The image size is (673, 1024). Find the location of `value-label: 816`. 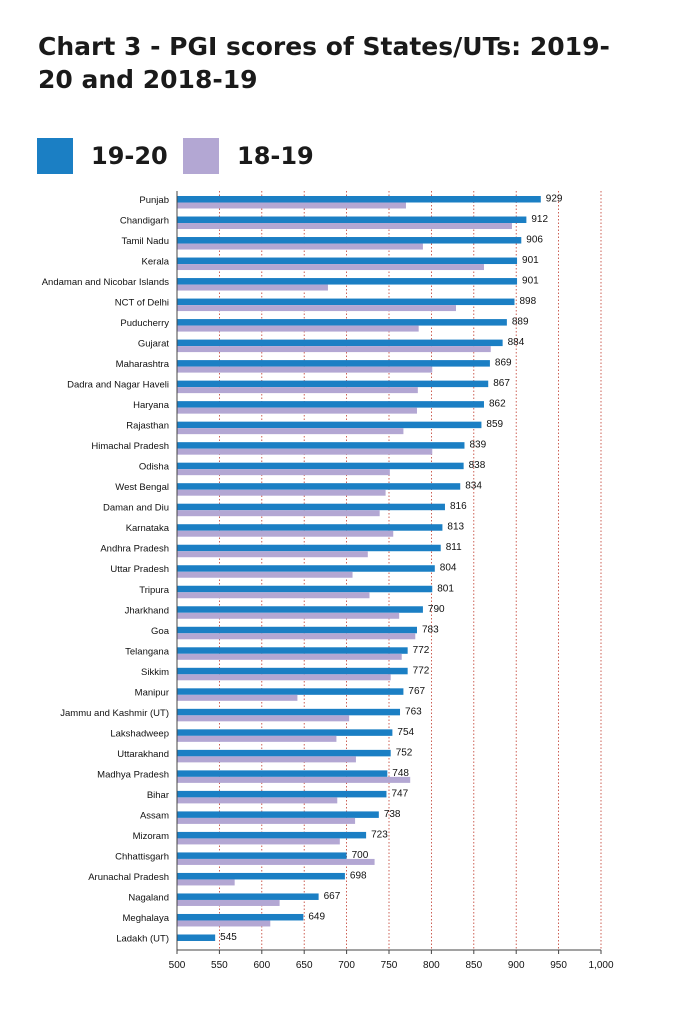

value-label: 816 is located at coordinates (458, 506).